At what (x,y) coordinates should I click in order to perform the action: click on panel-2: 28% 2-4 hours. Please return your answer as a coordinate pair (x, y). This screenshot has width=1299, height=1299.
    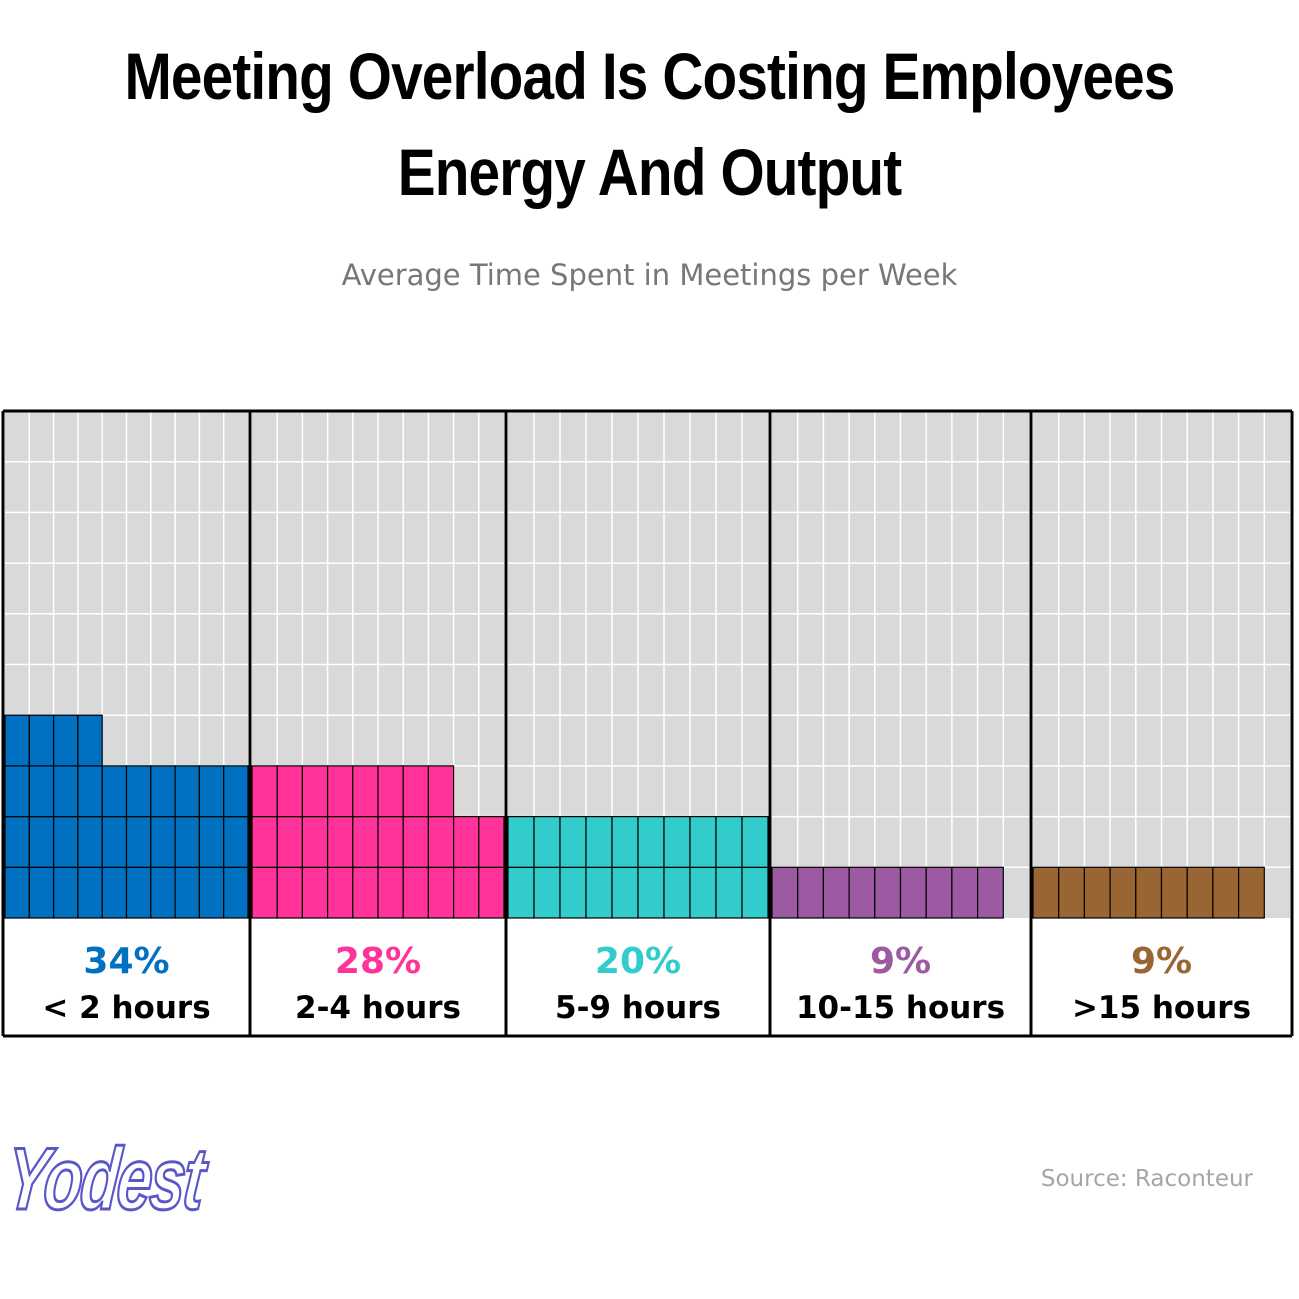
    Looking at the image, I should click on (378, 718).